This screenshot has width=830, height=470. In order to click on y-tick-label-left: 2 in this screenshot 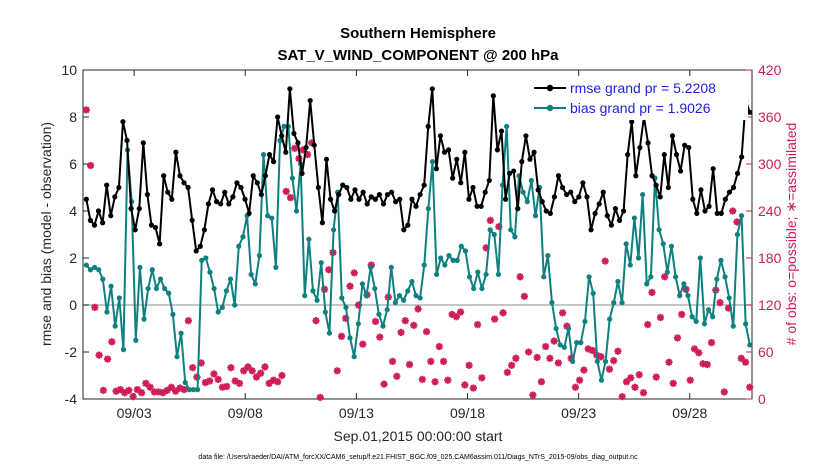, I will do `click(73, 258)`.